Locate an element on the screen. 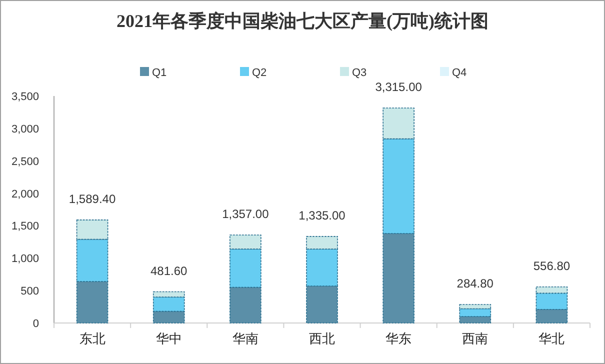 The height and width of the screenshot is (364, 605). chart-title: 2021年各季度中国柴油七大区产量(万吨)统计图 is located at coordinates (302, 21).